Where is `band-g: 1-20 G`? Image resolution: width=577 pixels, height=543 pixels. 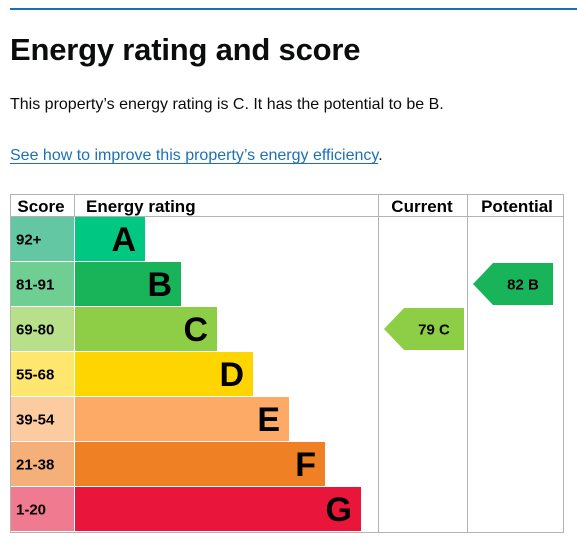
band-g: 1-20 G is located at coordinates (186, 509).